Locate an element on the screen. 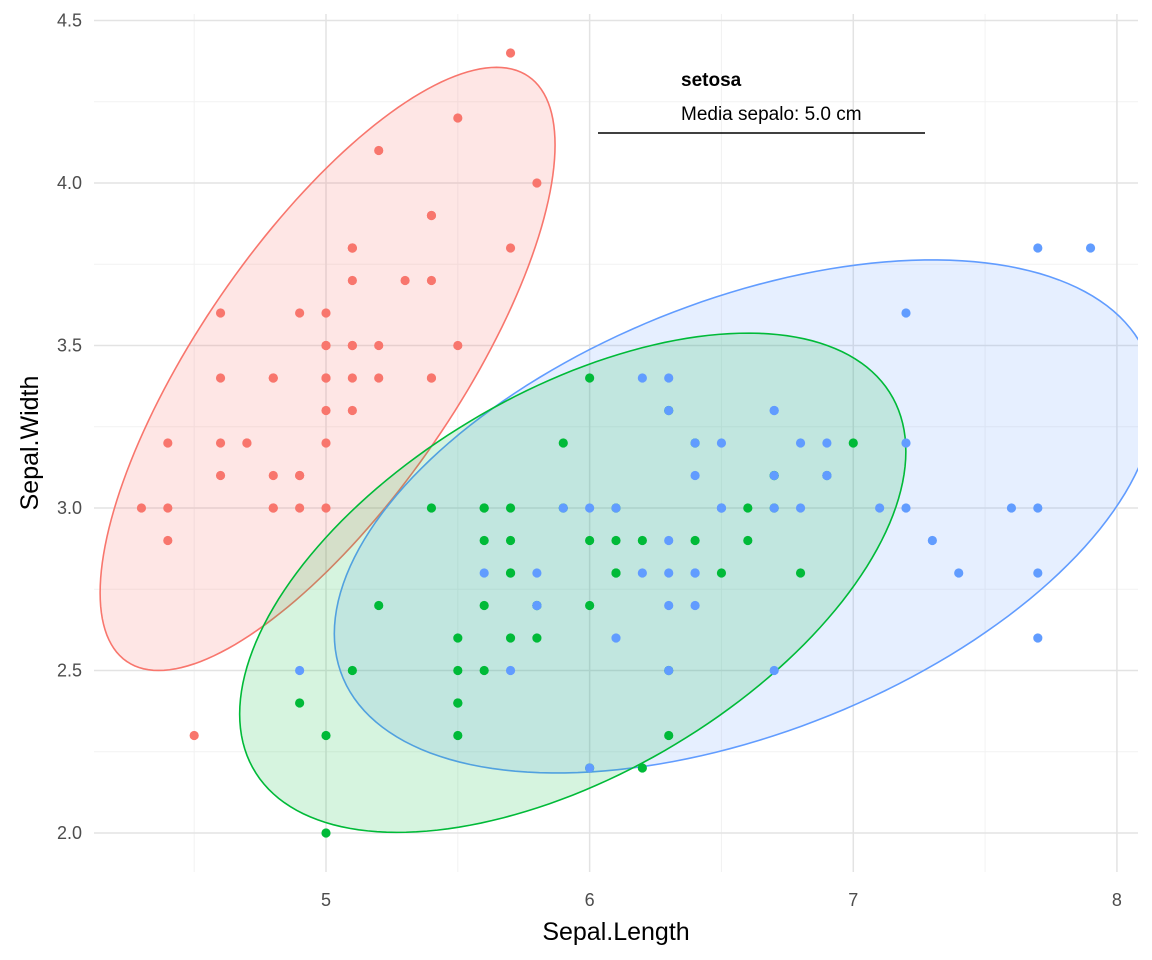 The width and height of the screenshot is (1152, 960). y-tick-label: 3.5 is located at coordinates (69, 346).